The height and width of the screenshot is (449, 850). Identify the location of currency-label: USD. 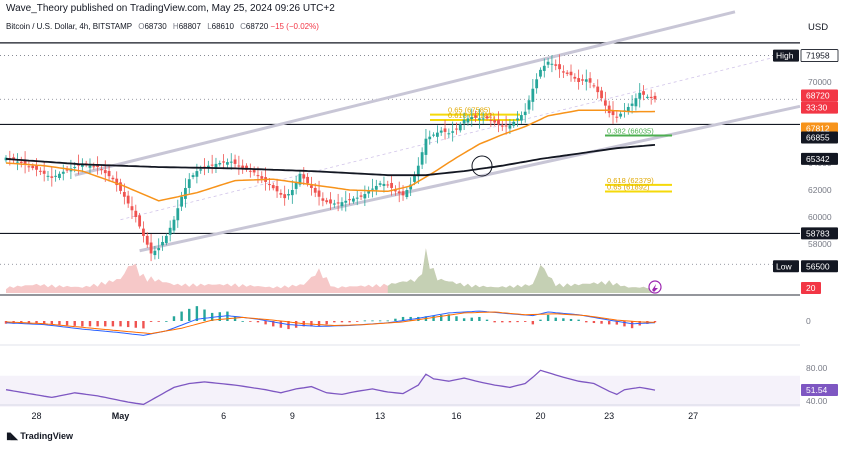
(818, 27).